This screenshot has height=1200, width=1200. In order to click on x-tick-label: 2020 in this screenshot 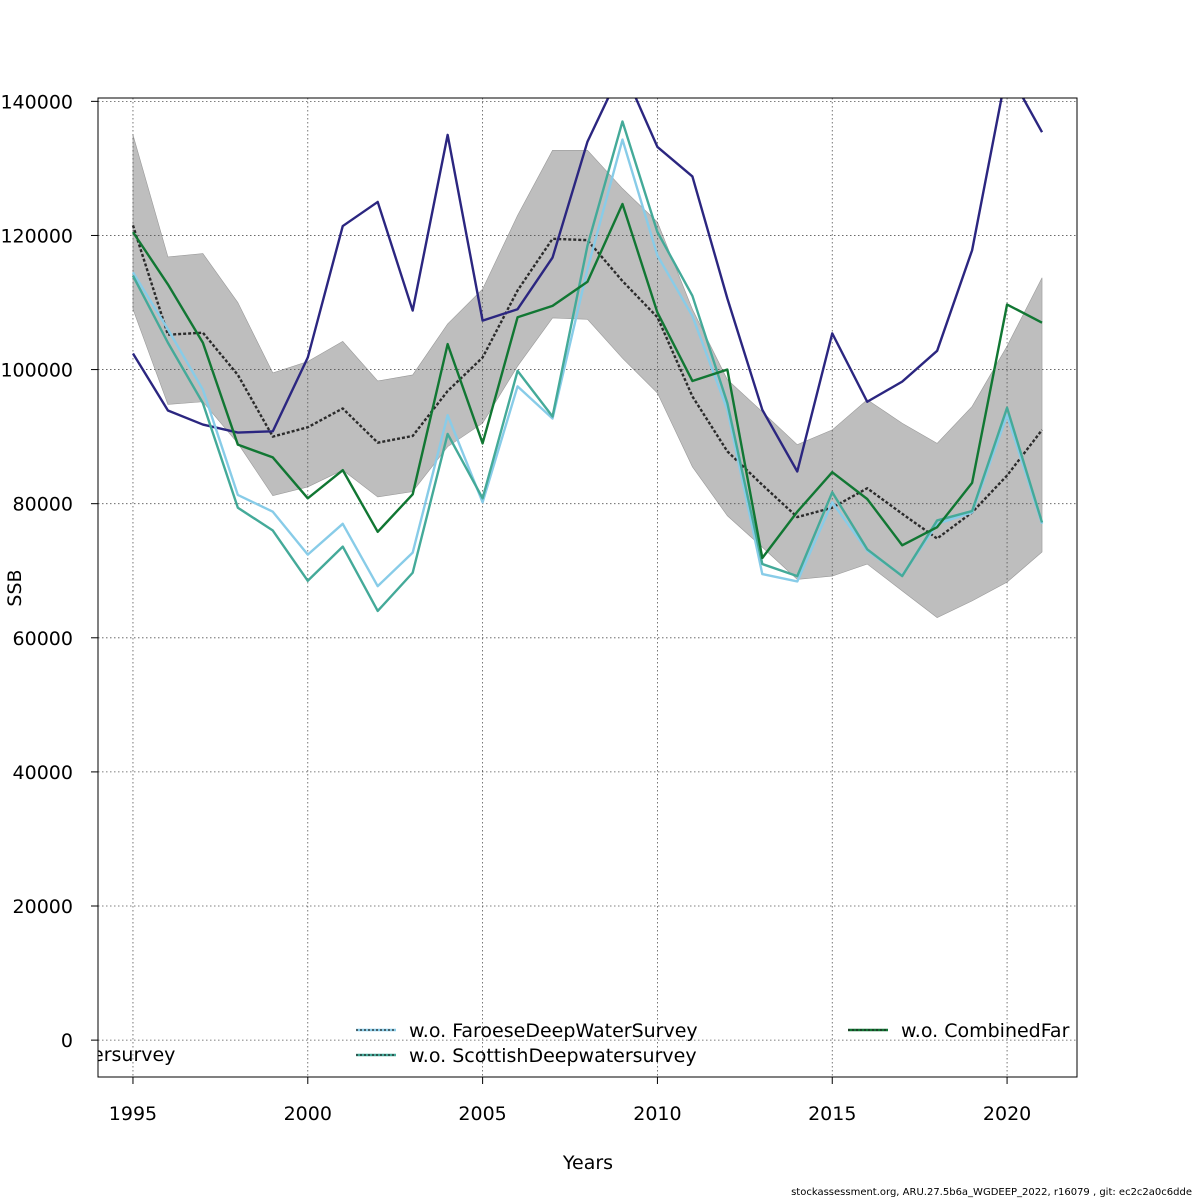, I will do `click(1007, 1114)`.